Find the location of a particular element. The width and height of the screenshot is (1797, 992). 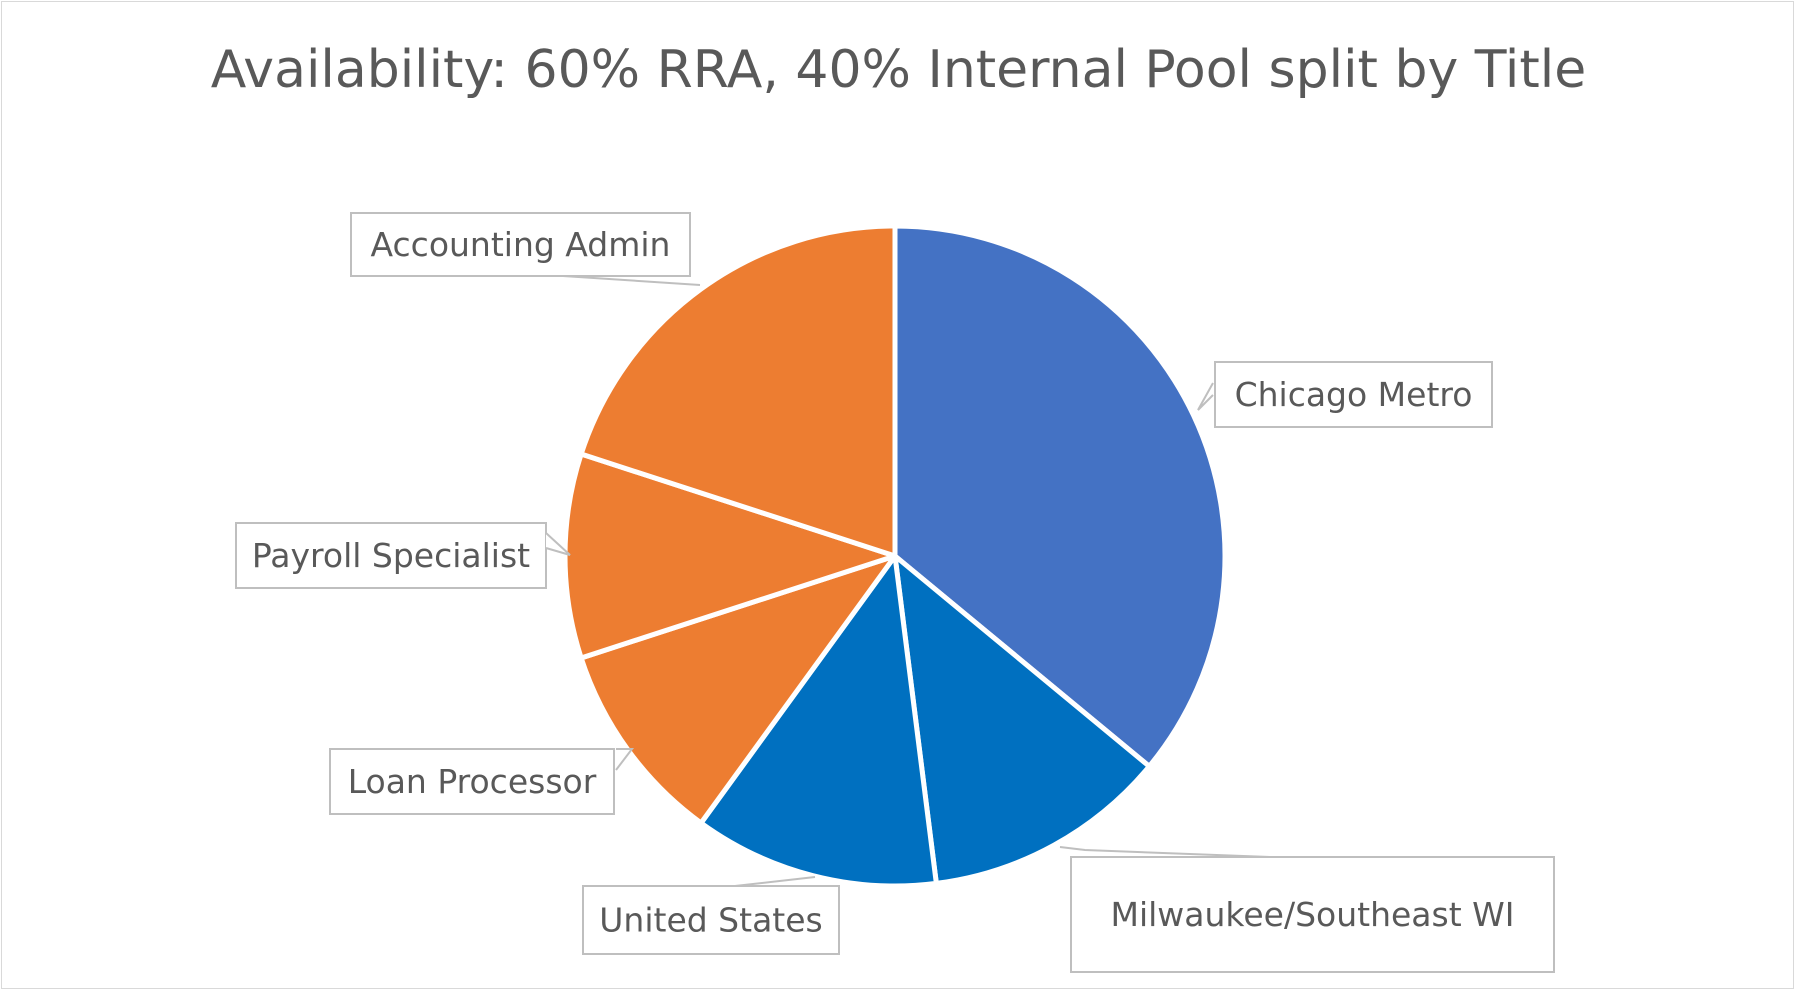

data-label-text: Milwaukee/Southeast WI is located at coordinates (1312, 914).